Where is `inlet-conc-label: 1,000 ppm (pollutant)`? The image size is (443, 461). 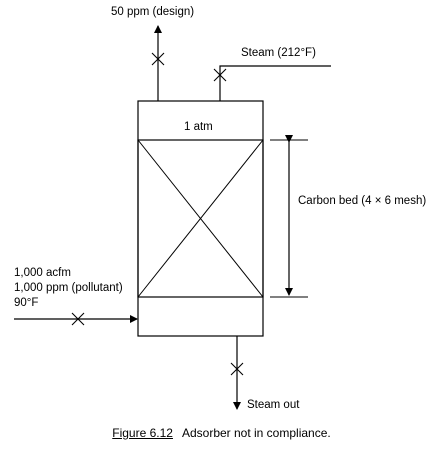
inlet-conc-label: 1,000 ppm (pollutant) is located at coordinates (68, 288).